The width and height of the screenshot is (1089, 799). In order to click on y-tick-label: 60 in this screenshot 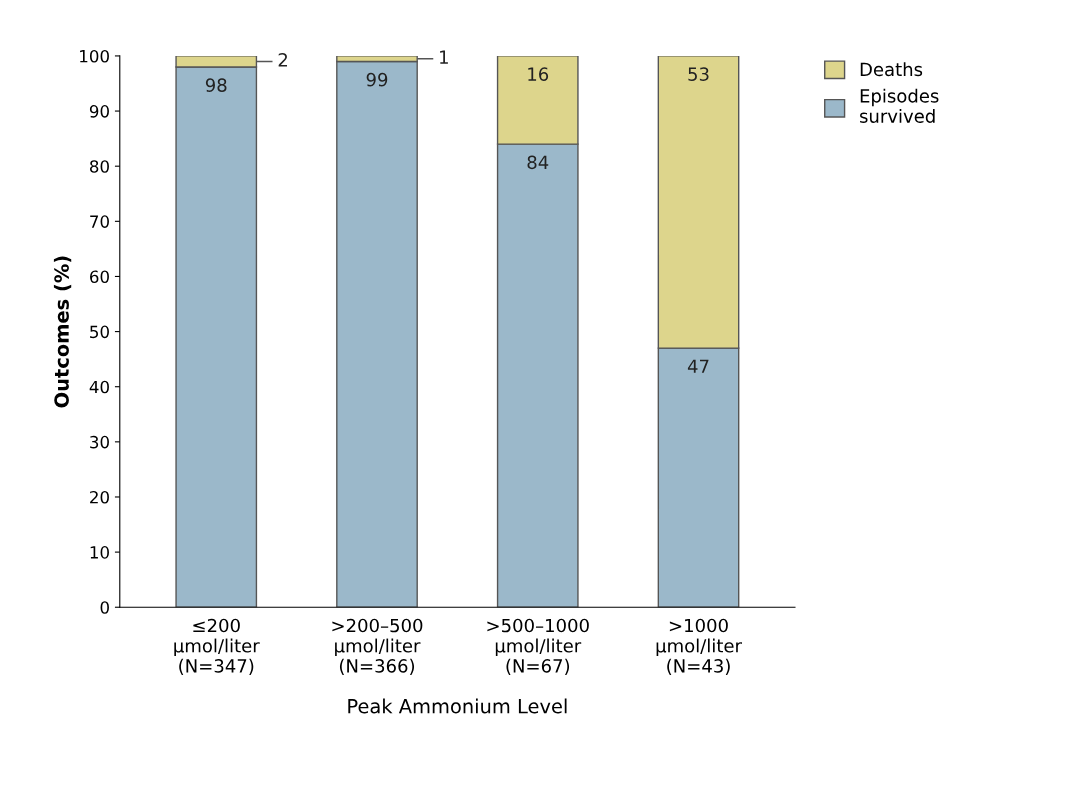, I will do `click(99, 277)`.